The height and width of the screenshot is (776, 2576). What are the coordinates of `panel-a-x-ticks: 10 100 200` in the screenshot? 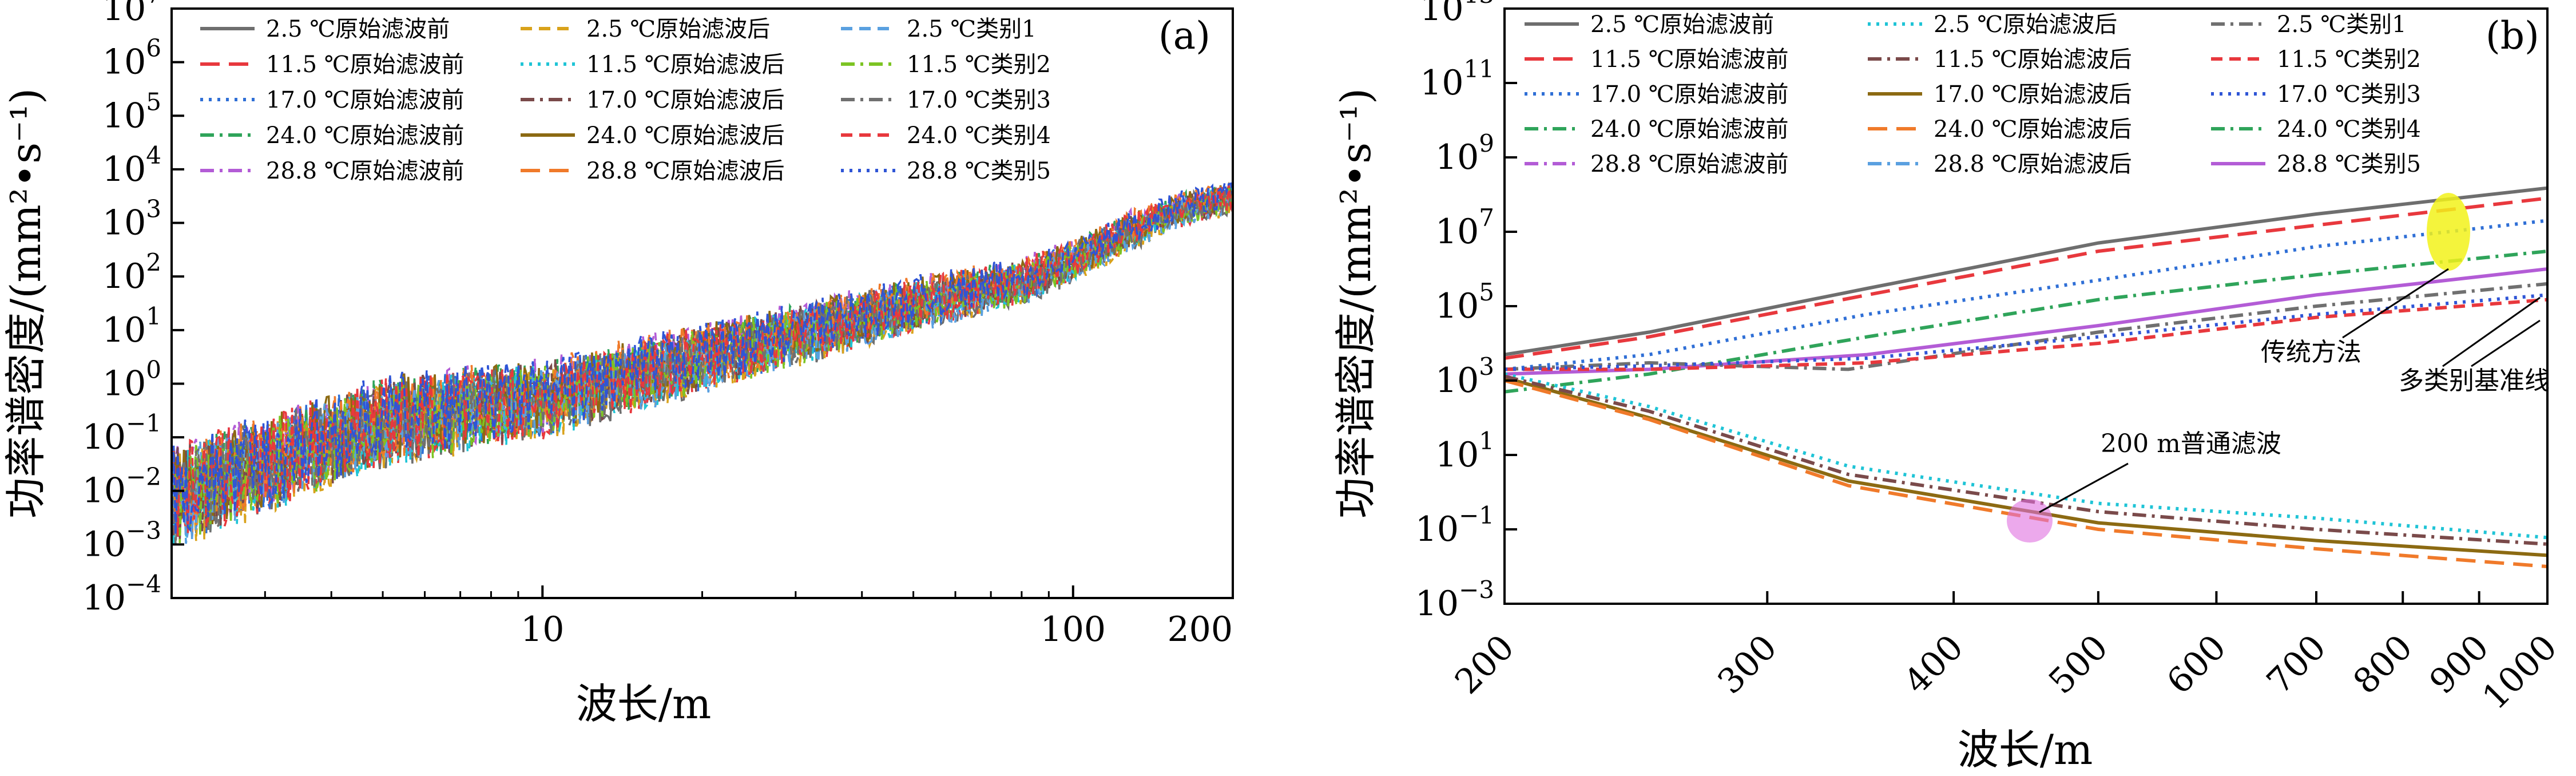 It's located at (702, 617).